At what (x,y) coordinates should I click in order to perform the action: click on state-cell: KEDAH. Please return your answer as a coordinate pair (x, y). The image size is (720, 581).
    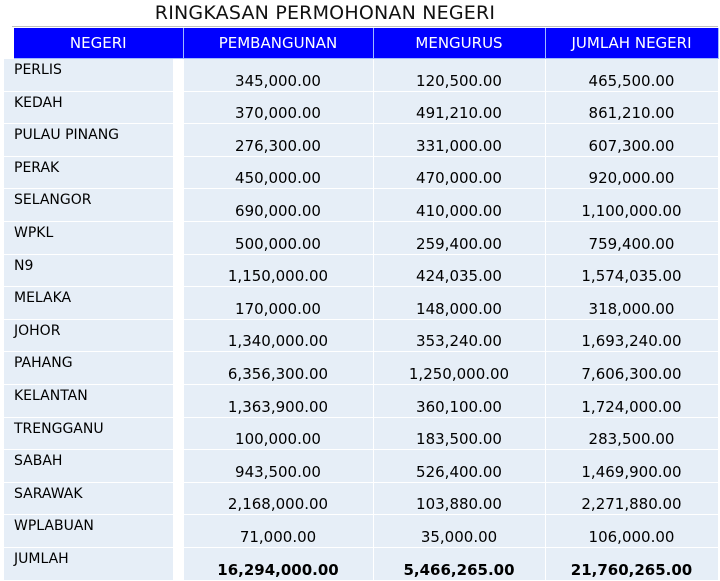
    Looking at the image, I should click on (89, 108).